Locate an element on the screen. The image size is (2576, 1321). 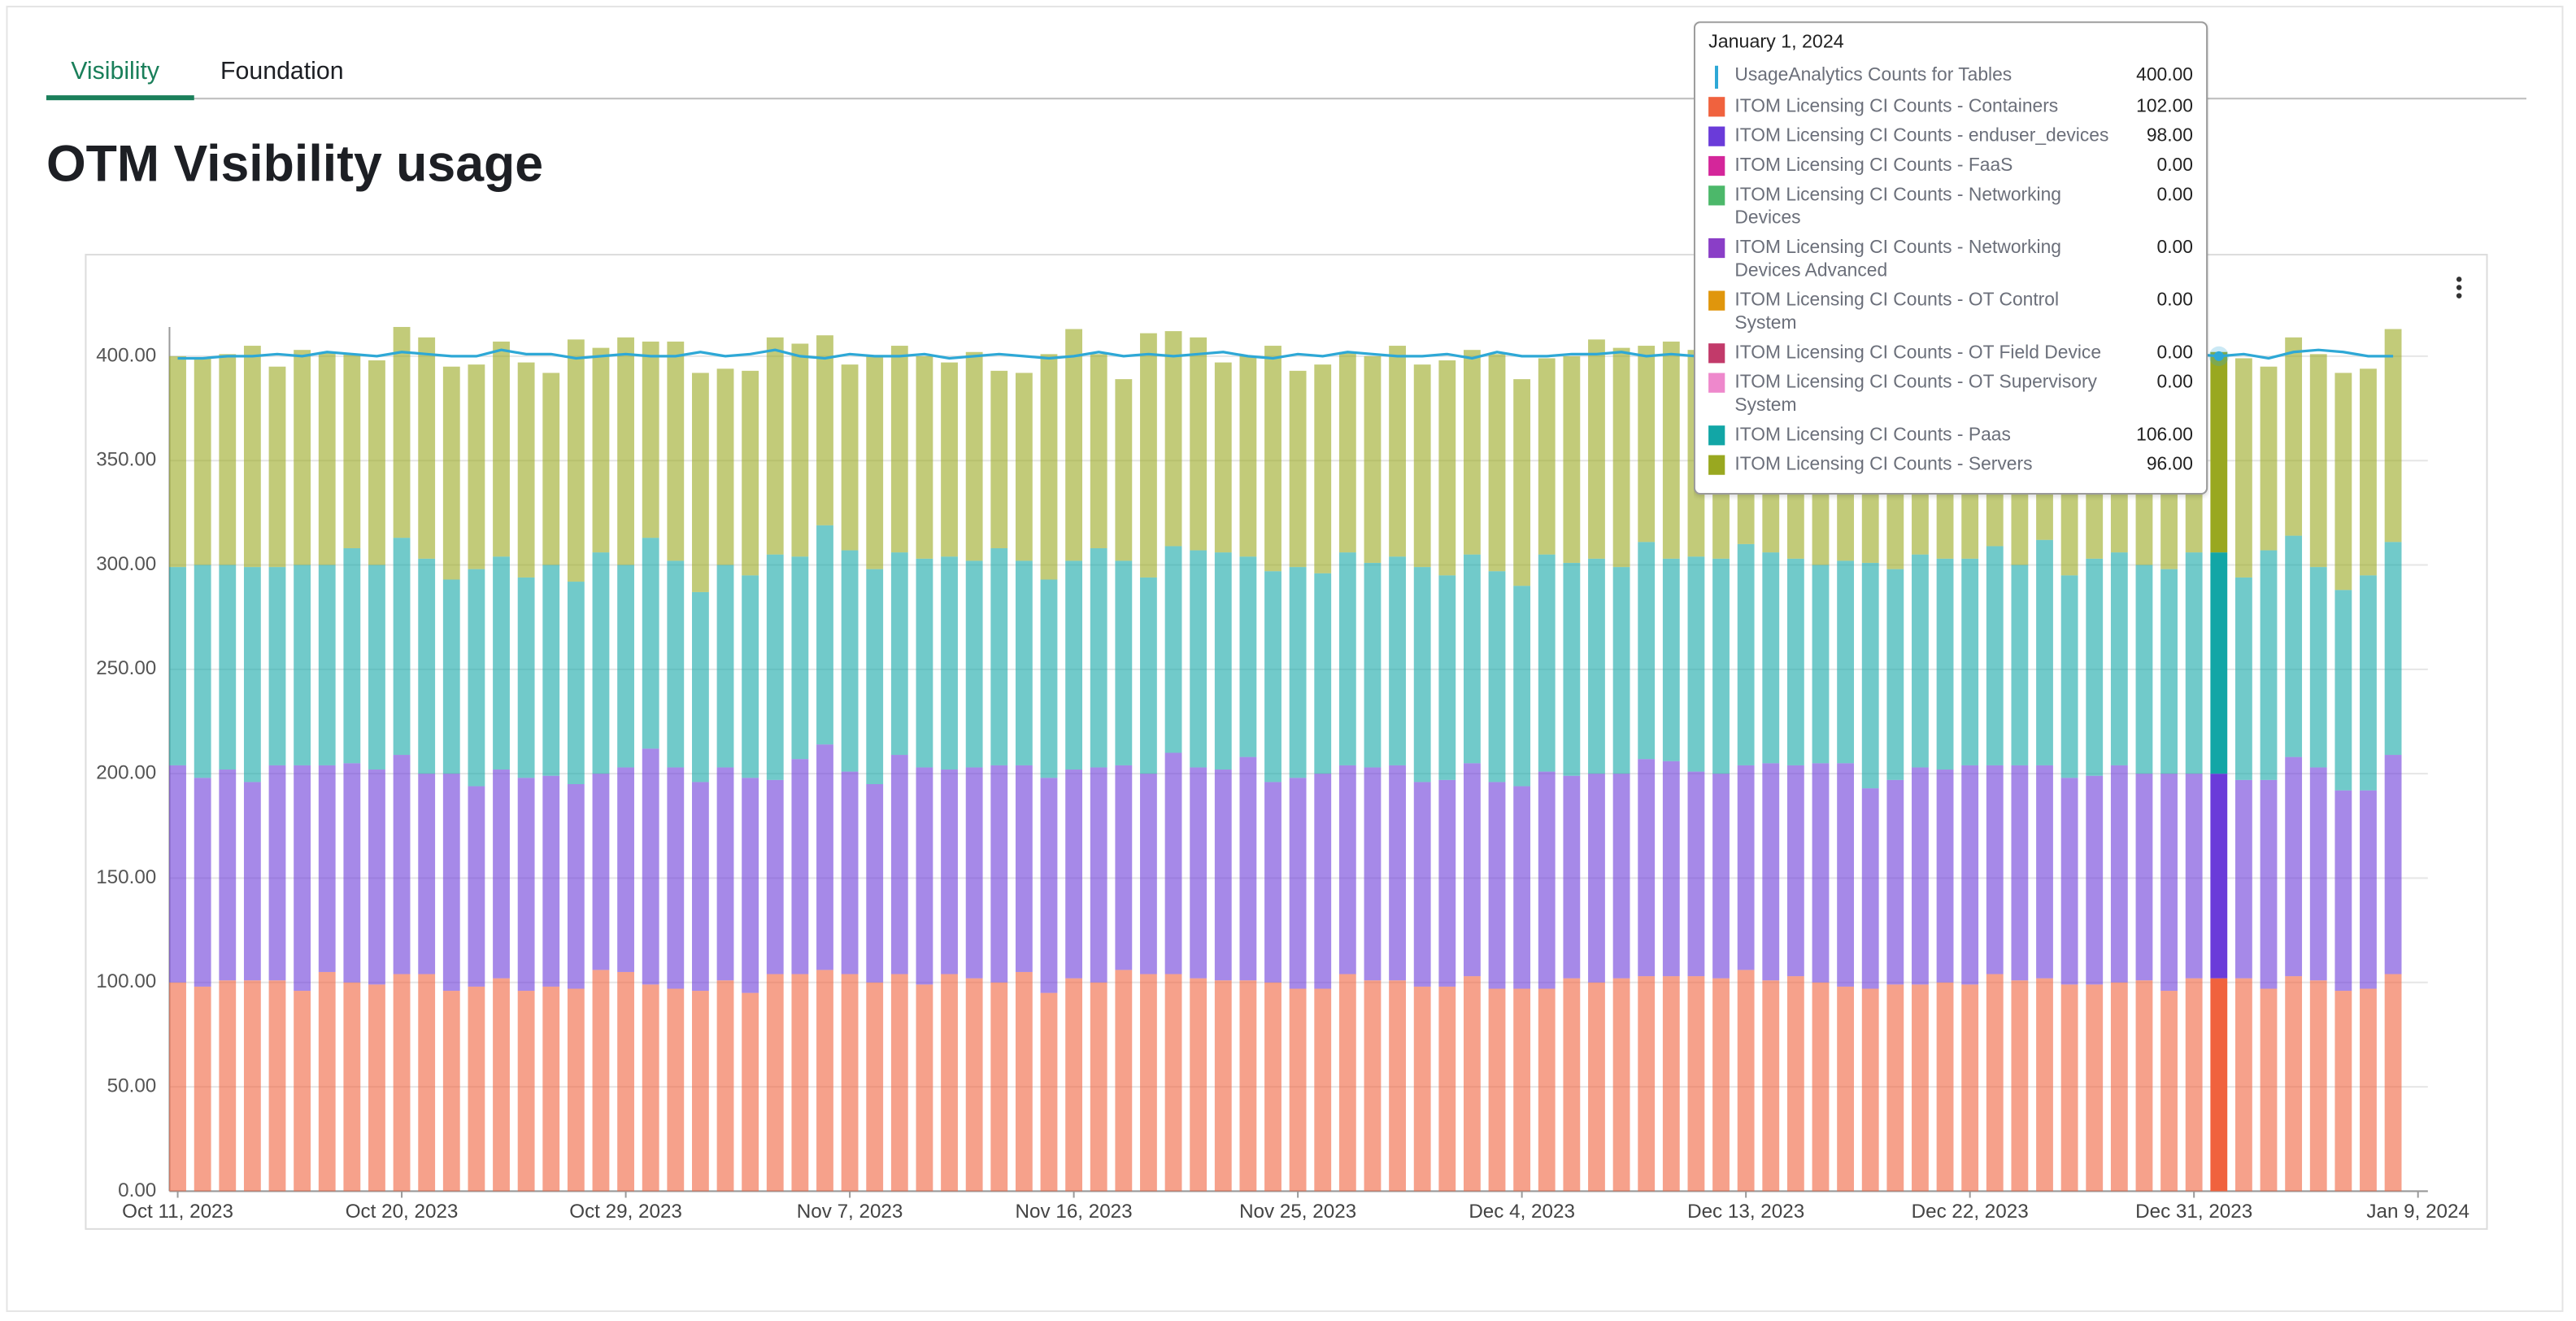
y-tick-label: 400.00 is located at coordinates (126, 355).